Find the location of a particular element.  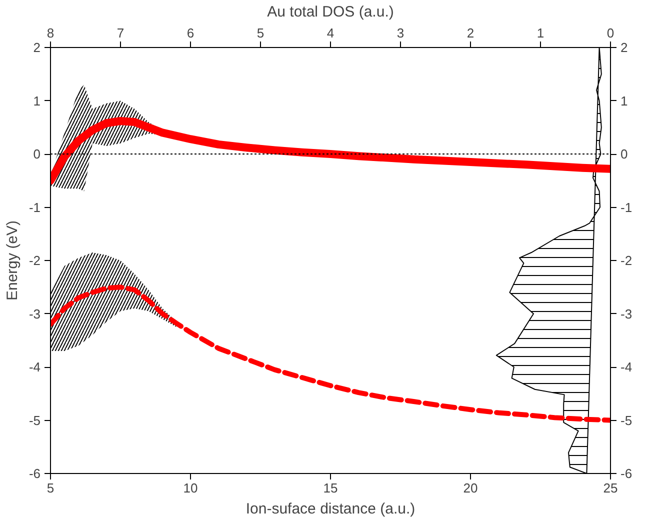

y2-tick-label: 1 is located at coordinates (624, 100).